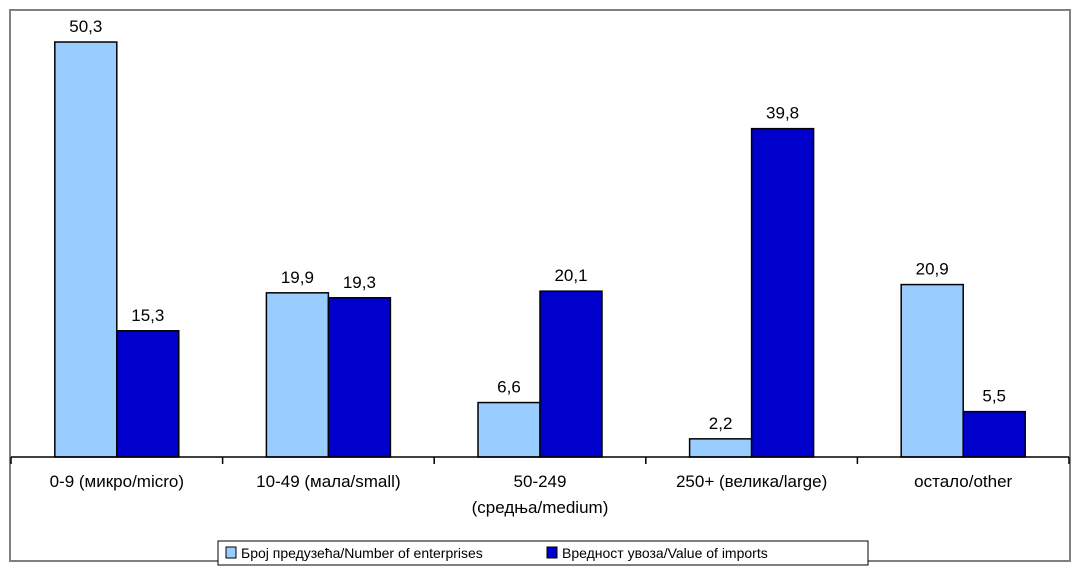 Image resolution: width=1079 pixels, height=571 pixels. What do you see at coordinates (751, 481) in the screenshot?
I see `x-tick-label-3: 250+ (велика/large)` at bounding box center [751, 481].